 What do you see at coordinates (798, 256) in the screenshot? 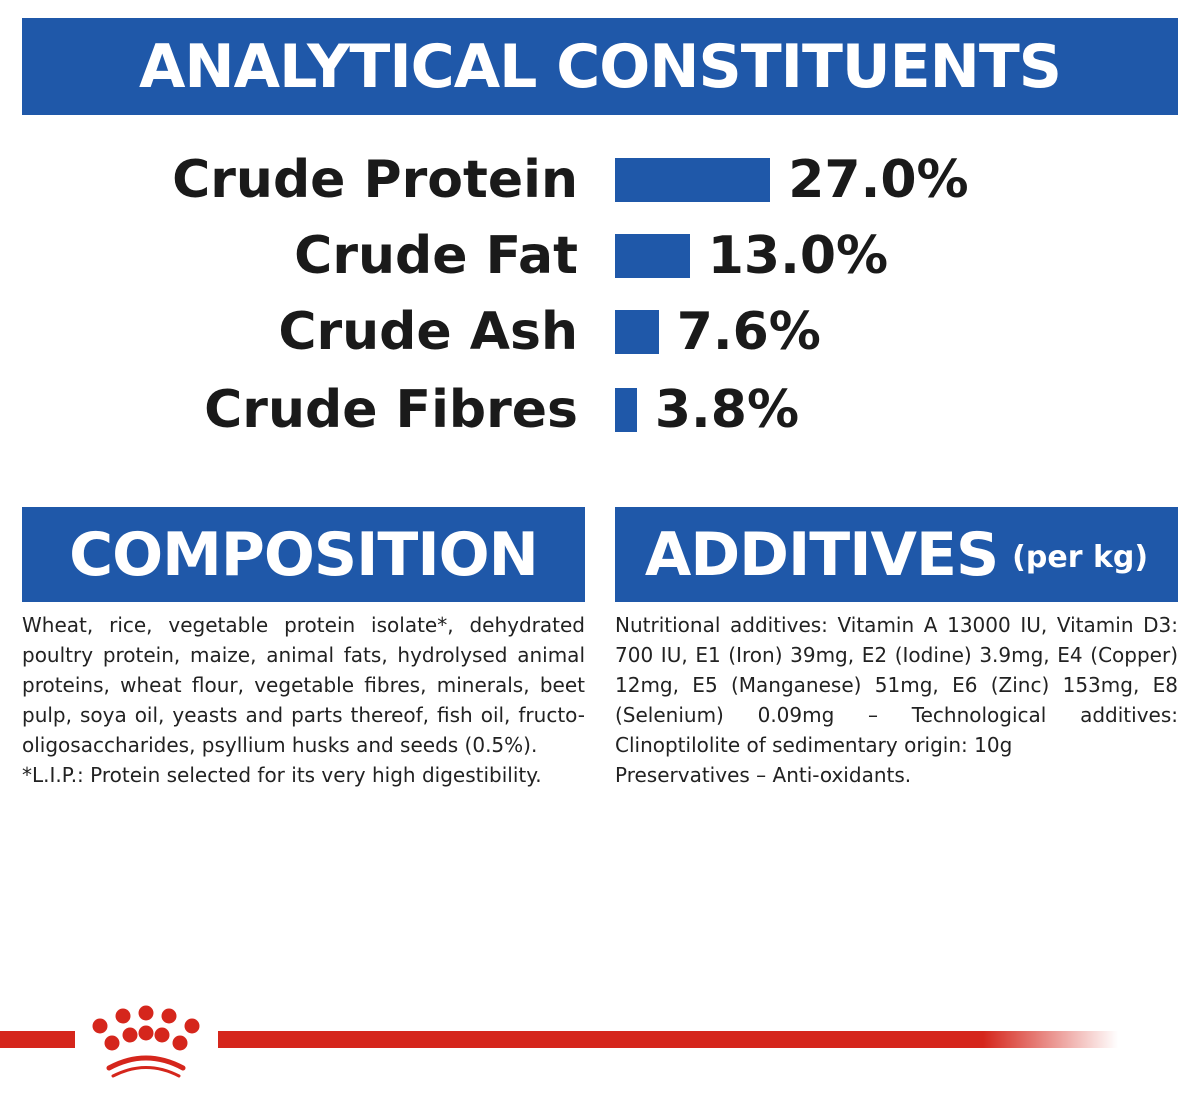
I see `value-label: 13.0%` at bounding box center [798, 256].